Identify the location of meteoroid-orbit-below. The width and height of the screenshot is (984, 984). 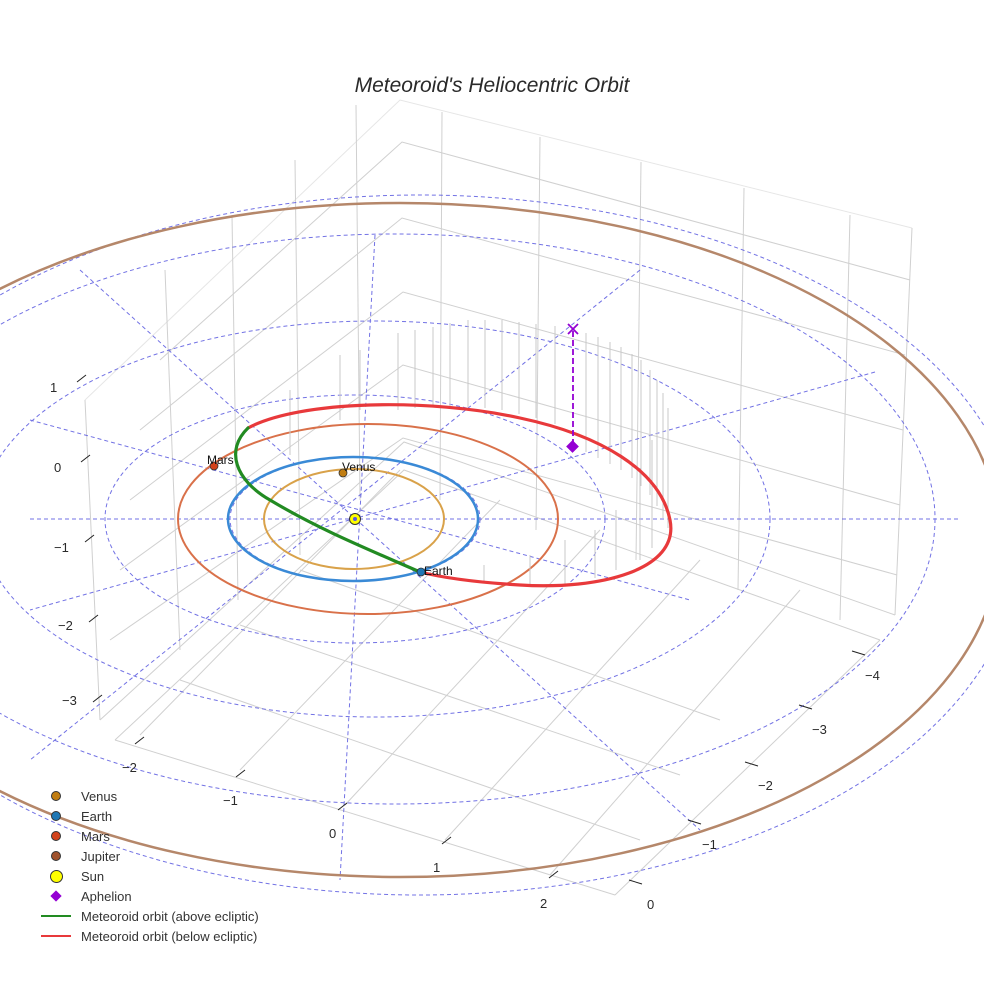
(459, 495).